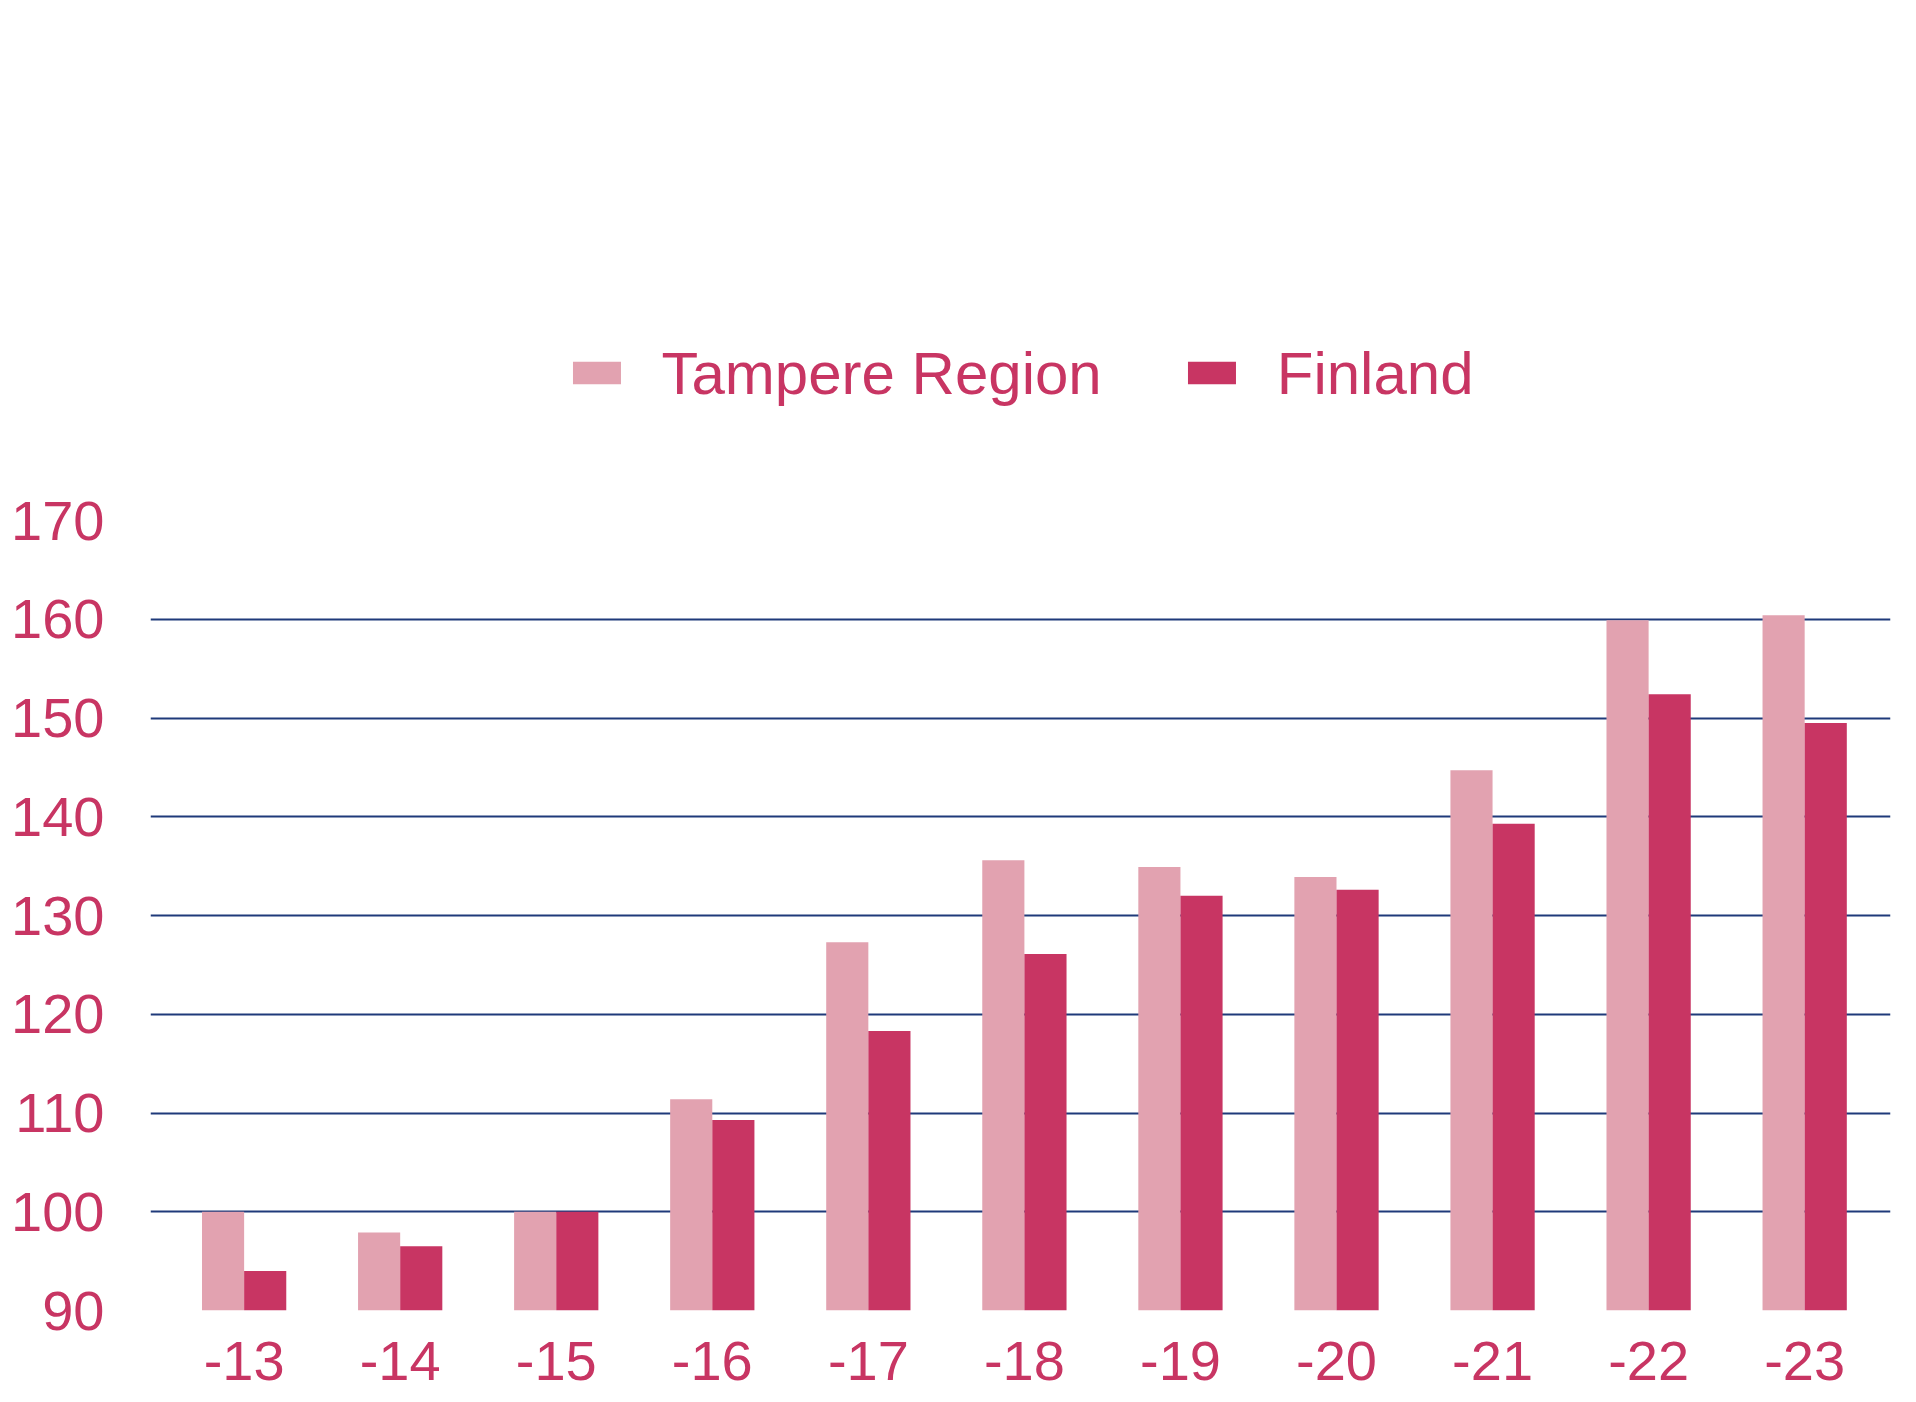 This screenshot has height=1402, width=1916. What do you see at coordinates (58, 520) in the screenshot?
I see `y-tick-label: 170` at bounding box center [58, 520].